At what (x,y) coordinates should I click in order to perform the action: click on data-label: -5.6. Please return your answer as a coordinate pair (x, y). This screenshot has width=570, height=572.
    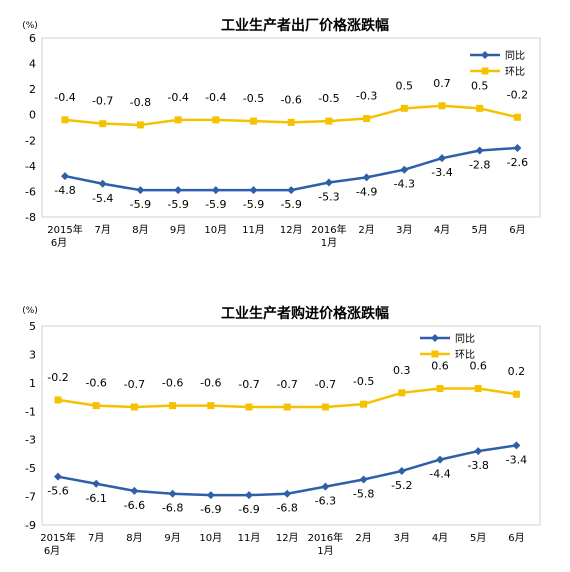
    Looking at the image, I should click on (57, 491).